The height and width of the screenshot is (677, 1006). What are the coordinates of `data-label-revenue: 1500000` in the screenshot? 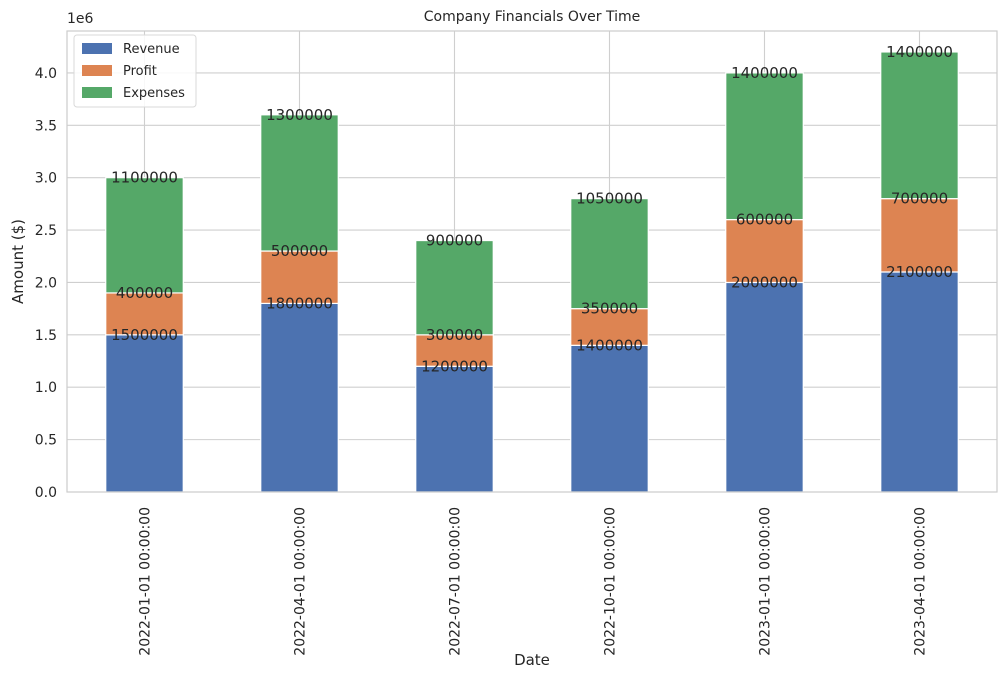 It's located at (144, 335).